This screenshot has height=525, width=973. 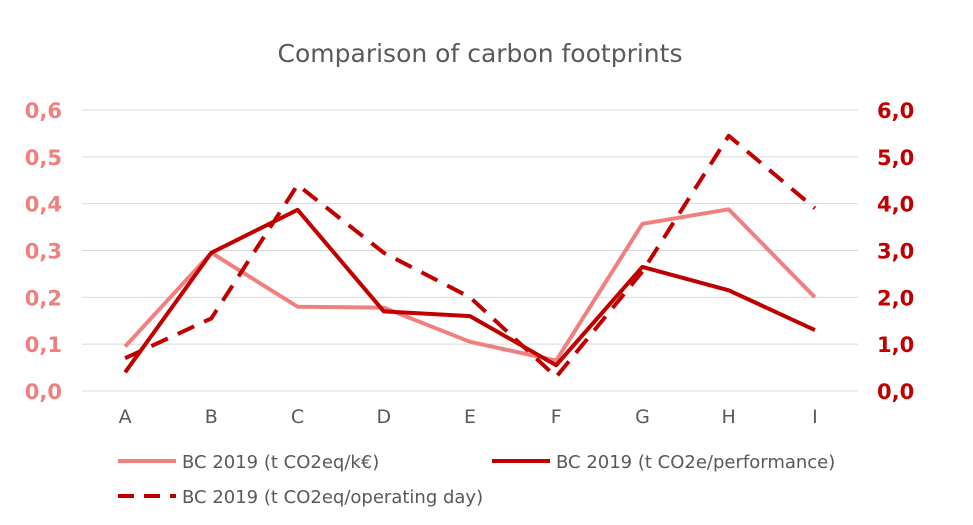 I want to click on x-tick-label: F, so click(x=556, y=417).